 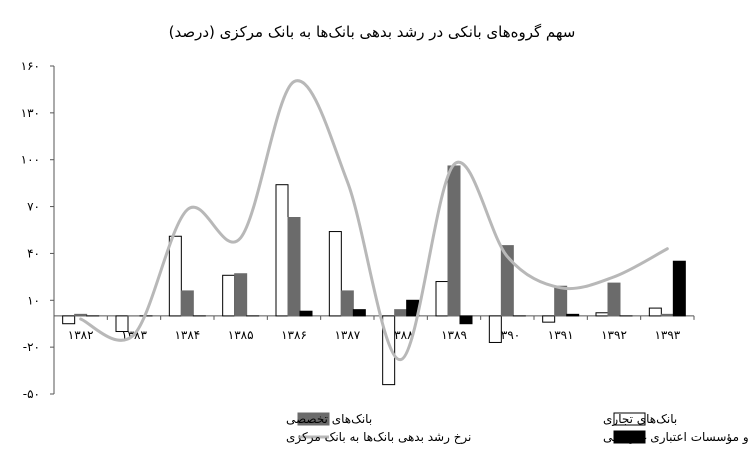 What do you see at coordinates (454, 335) in the screenshot?
I see `x-tick-label: ۱۳۸۹` at bounding box center [454, 335].